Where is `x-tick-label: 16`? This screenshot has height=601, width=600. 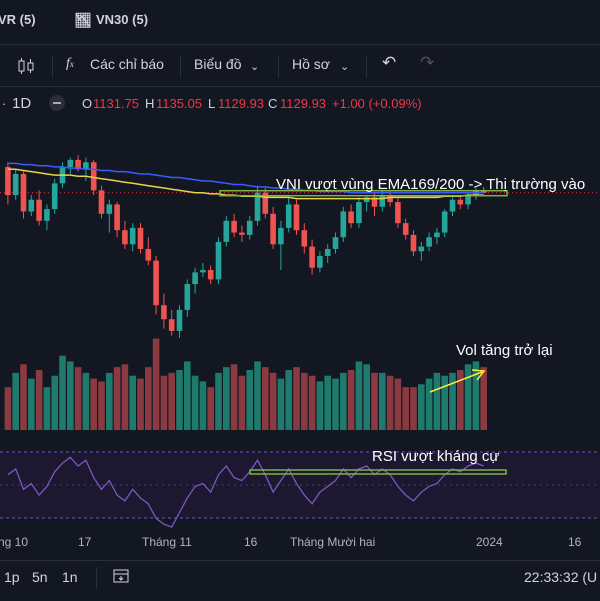 x-tick-label: 16 is located at coordinates (575, 542).